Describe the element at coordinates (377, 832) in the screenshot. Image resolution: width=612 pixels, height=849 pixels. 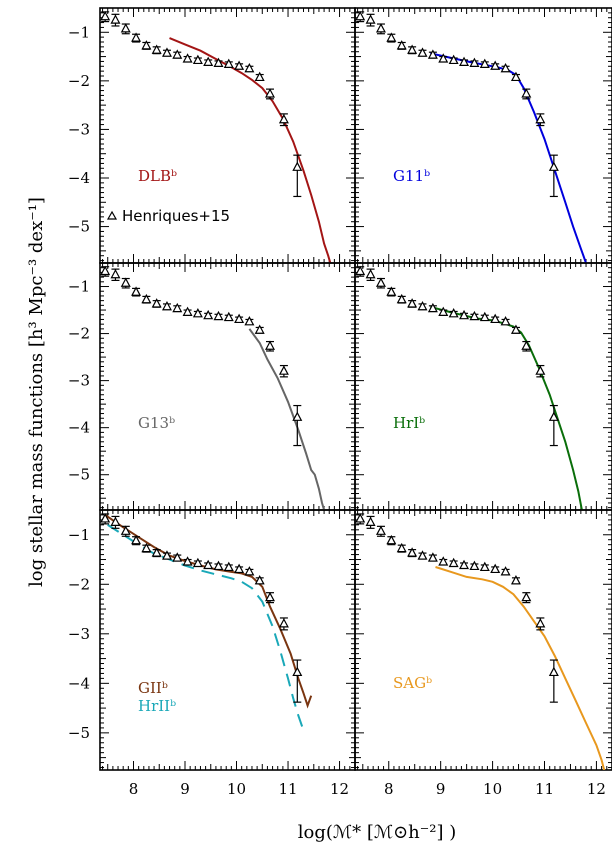
I see `x-axis-label: log(ℳ* [ℳ⊙h⁻²] )` at that location.